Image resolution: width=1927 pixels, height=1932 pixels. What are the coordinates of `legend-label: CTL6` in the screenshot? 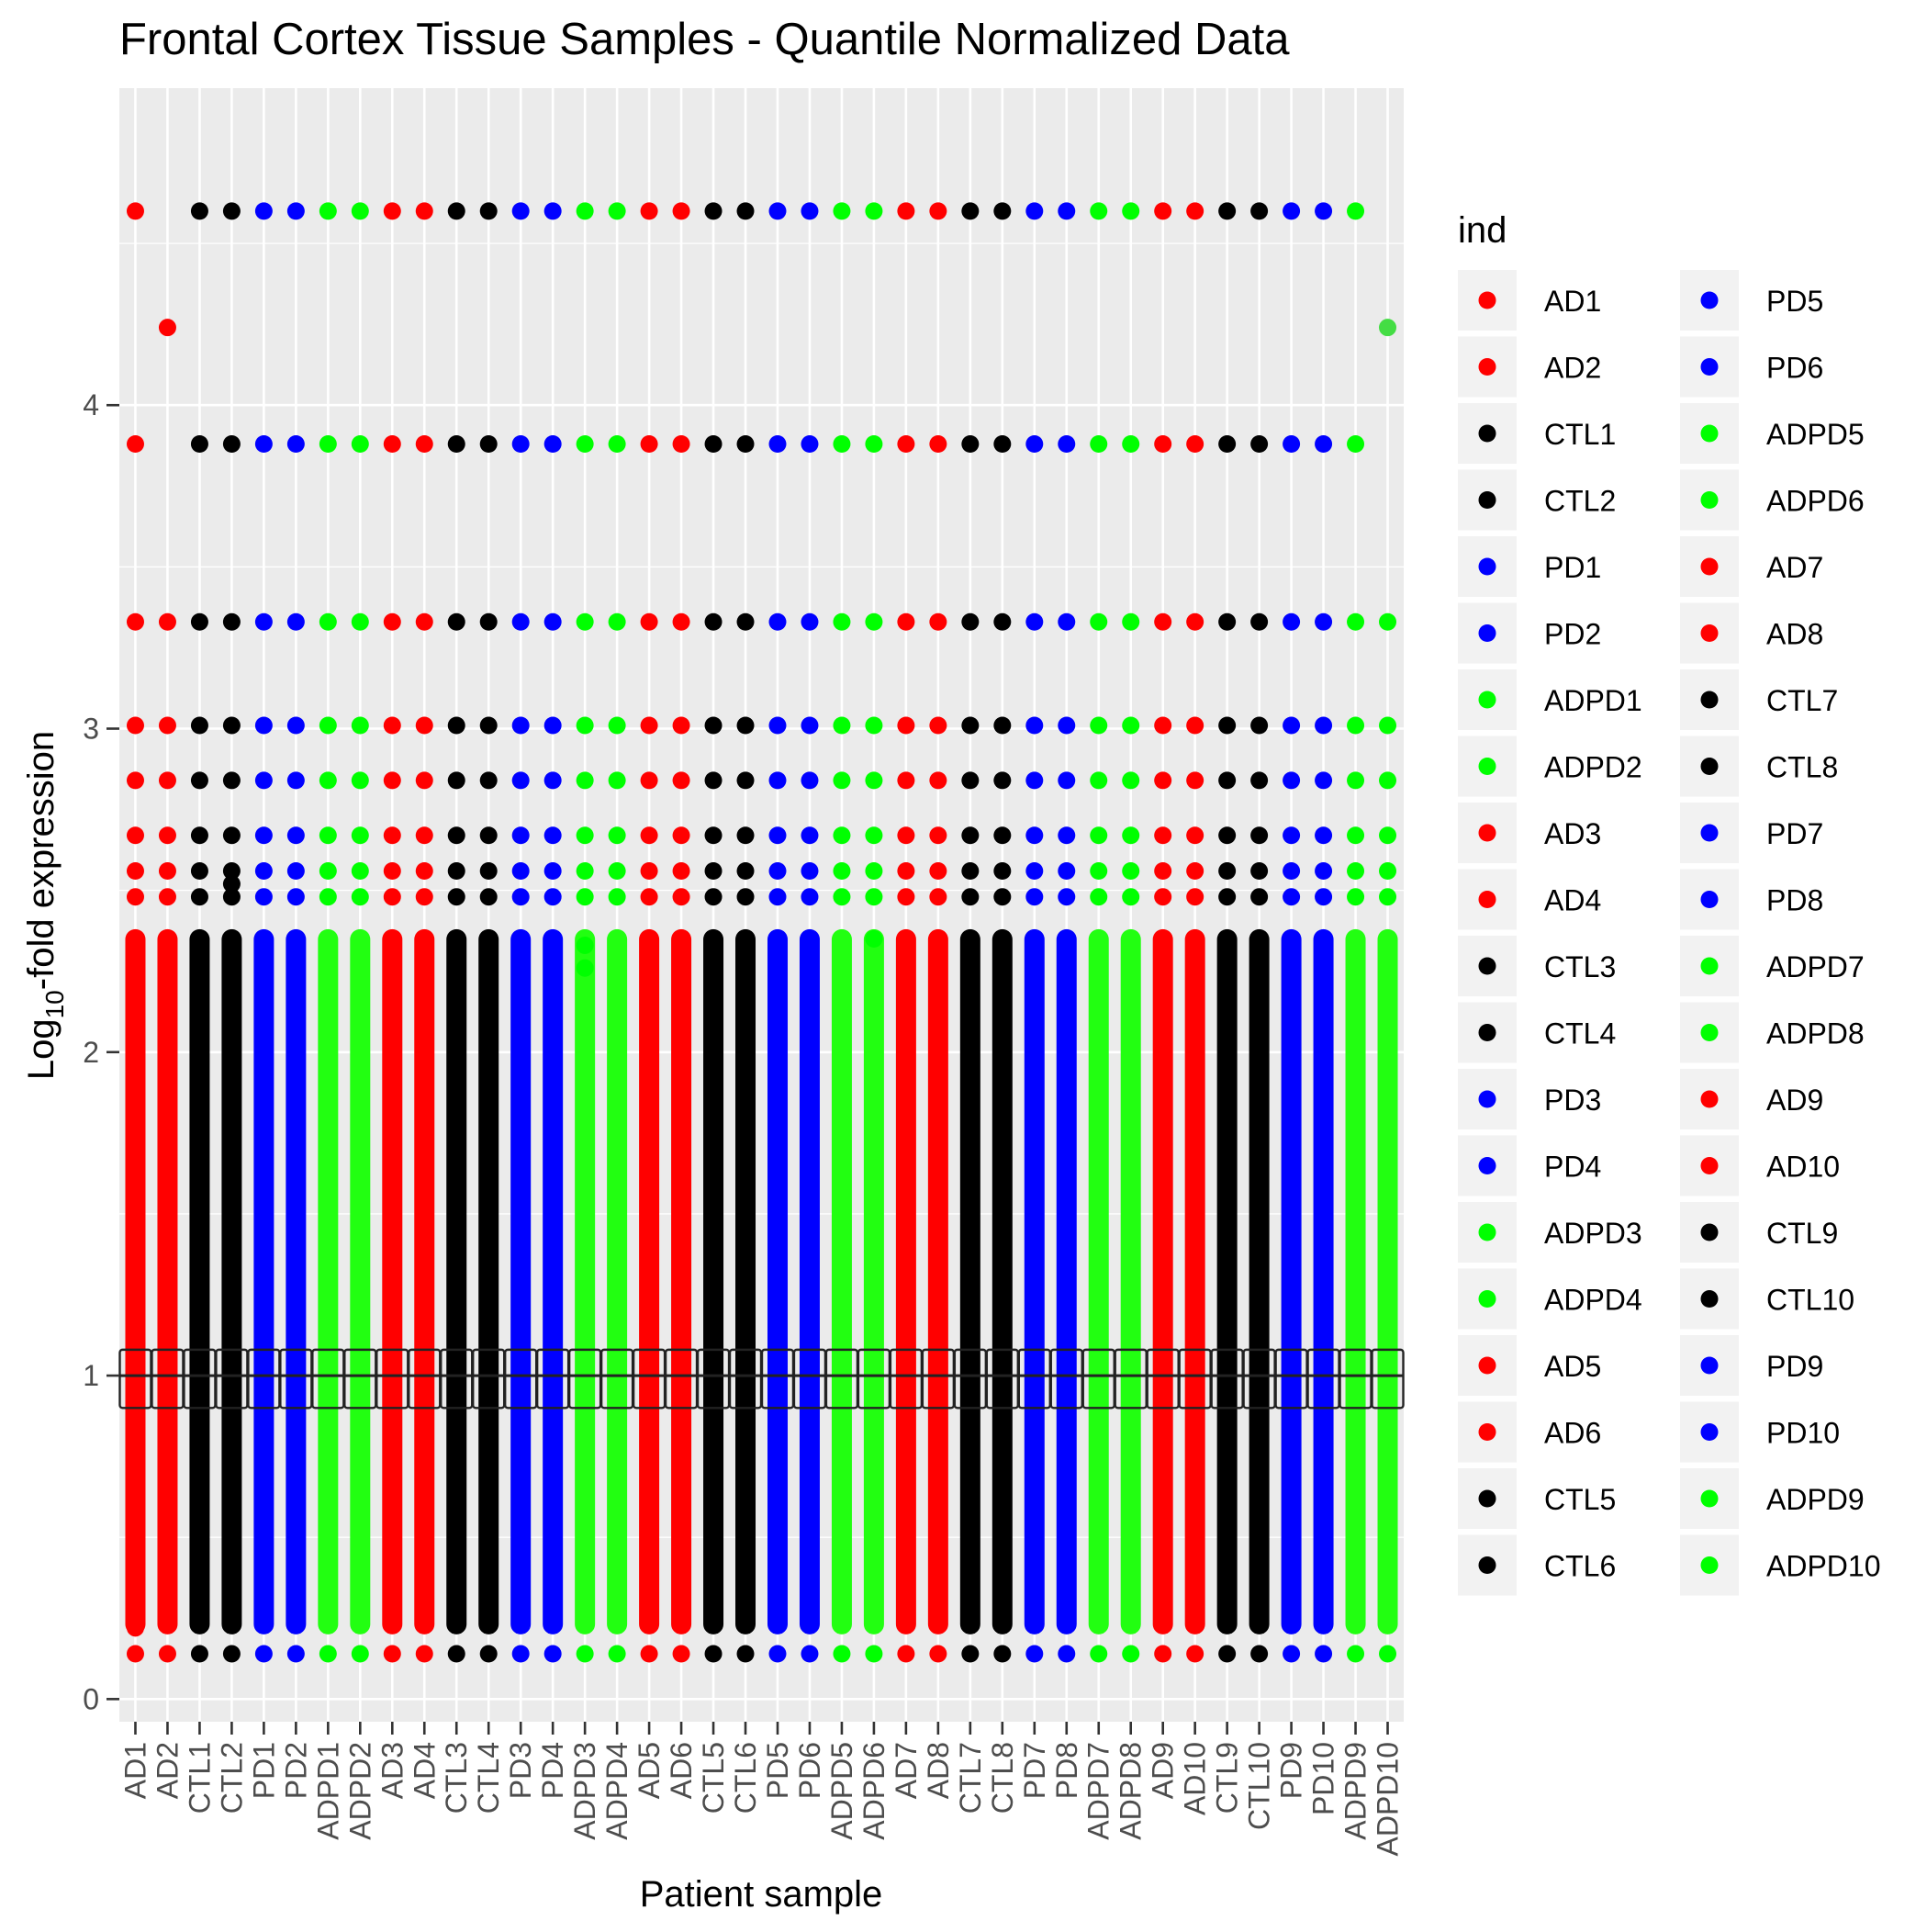 It's located at (1580, 1566).